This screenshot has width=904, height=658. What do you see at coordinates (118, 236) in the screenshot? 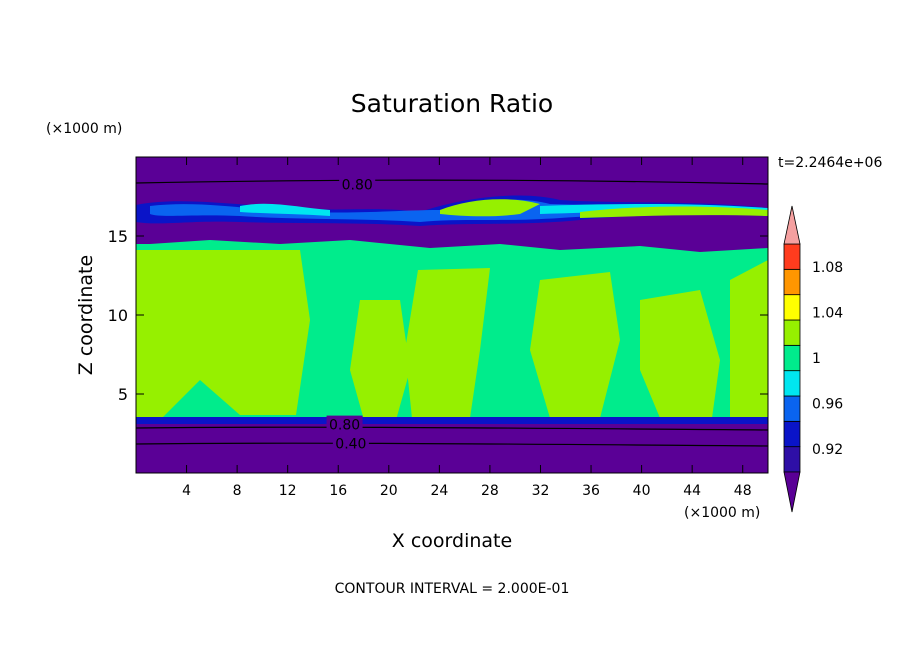
I see `y-tick-label: 15` at bounding box center [118, 236].